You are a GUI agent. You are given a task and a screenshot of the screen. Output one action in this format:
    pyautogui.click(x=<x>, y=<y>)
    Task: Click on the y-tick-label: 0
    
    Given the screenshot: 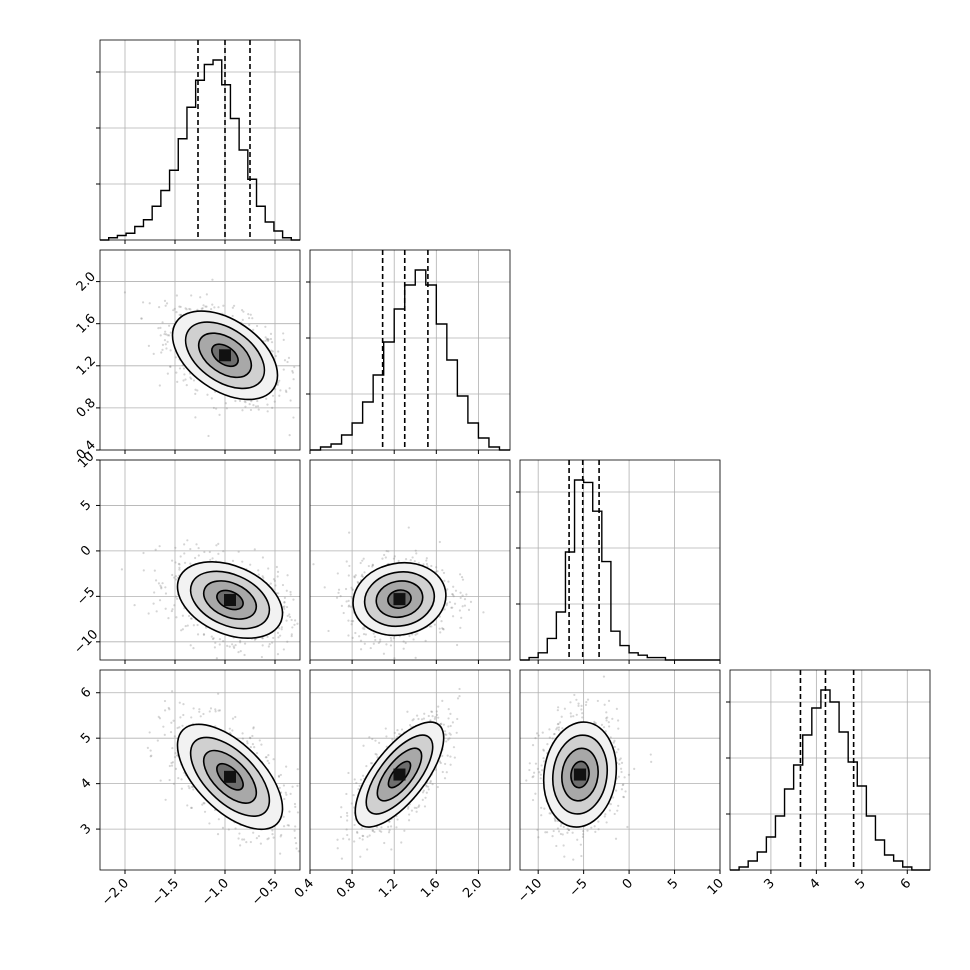 What is the action you would take?
    pyautogui.click(x=86, y=551)
    